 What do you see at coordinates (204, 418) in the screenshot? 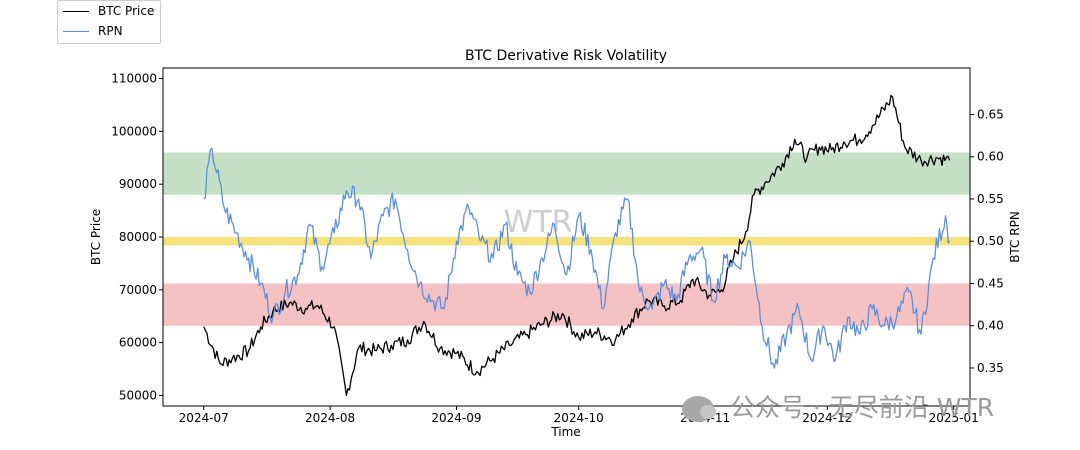
I see `x-tick-label: 2024-07` at bounding box center [204, 418].